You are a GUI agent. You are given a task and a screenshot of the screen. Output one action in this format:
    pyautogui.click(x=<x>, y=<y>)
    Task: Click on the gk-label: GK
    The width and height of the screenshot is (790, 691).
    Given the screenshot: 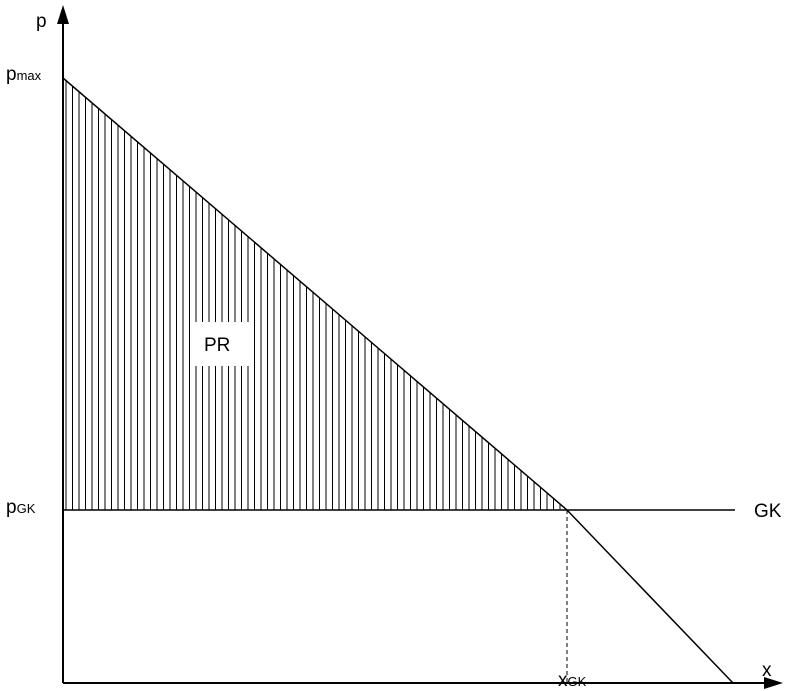 What is the action you would take?
    pyautogui.click(x=768, y=511)
    